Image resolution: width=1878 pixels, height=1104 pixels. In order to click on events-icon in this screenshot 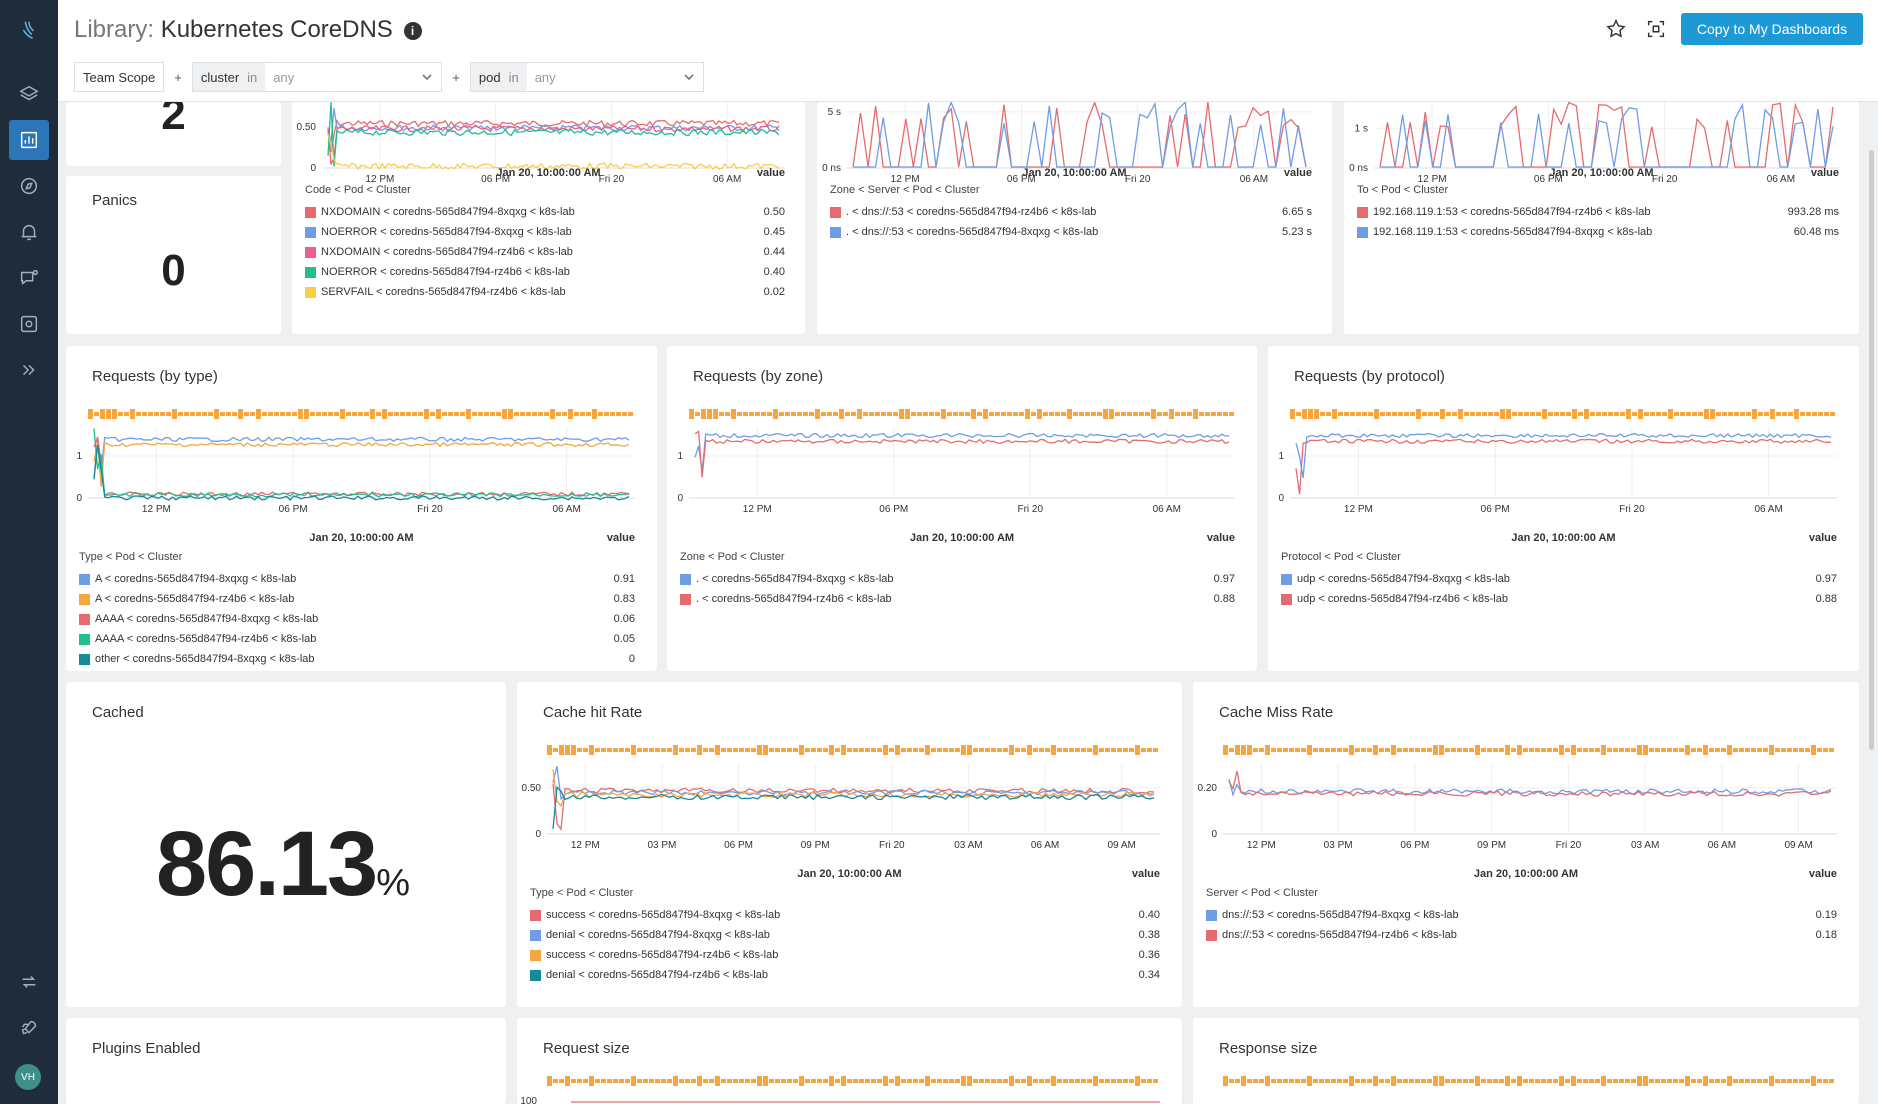, I will do `click(29, 278)`.